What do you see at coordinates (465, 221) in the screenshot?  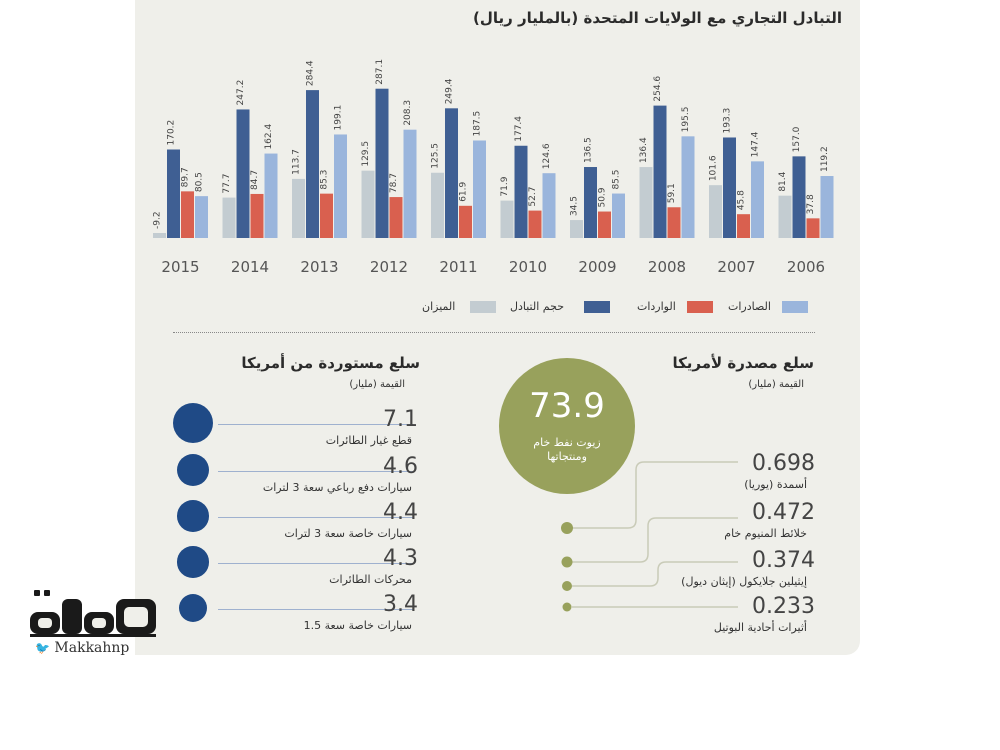 I see `bar-imports-2011` at bounding box center [465, 221].